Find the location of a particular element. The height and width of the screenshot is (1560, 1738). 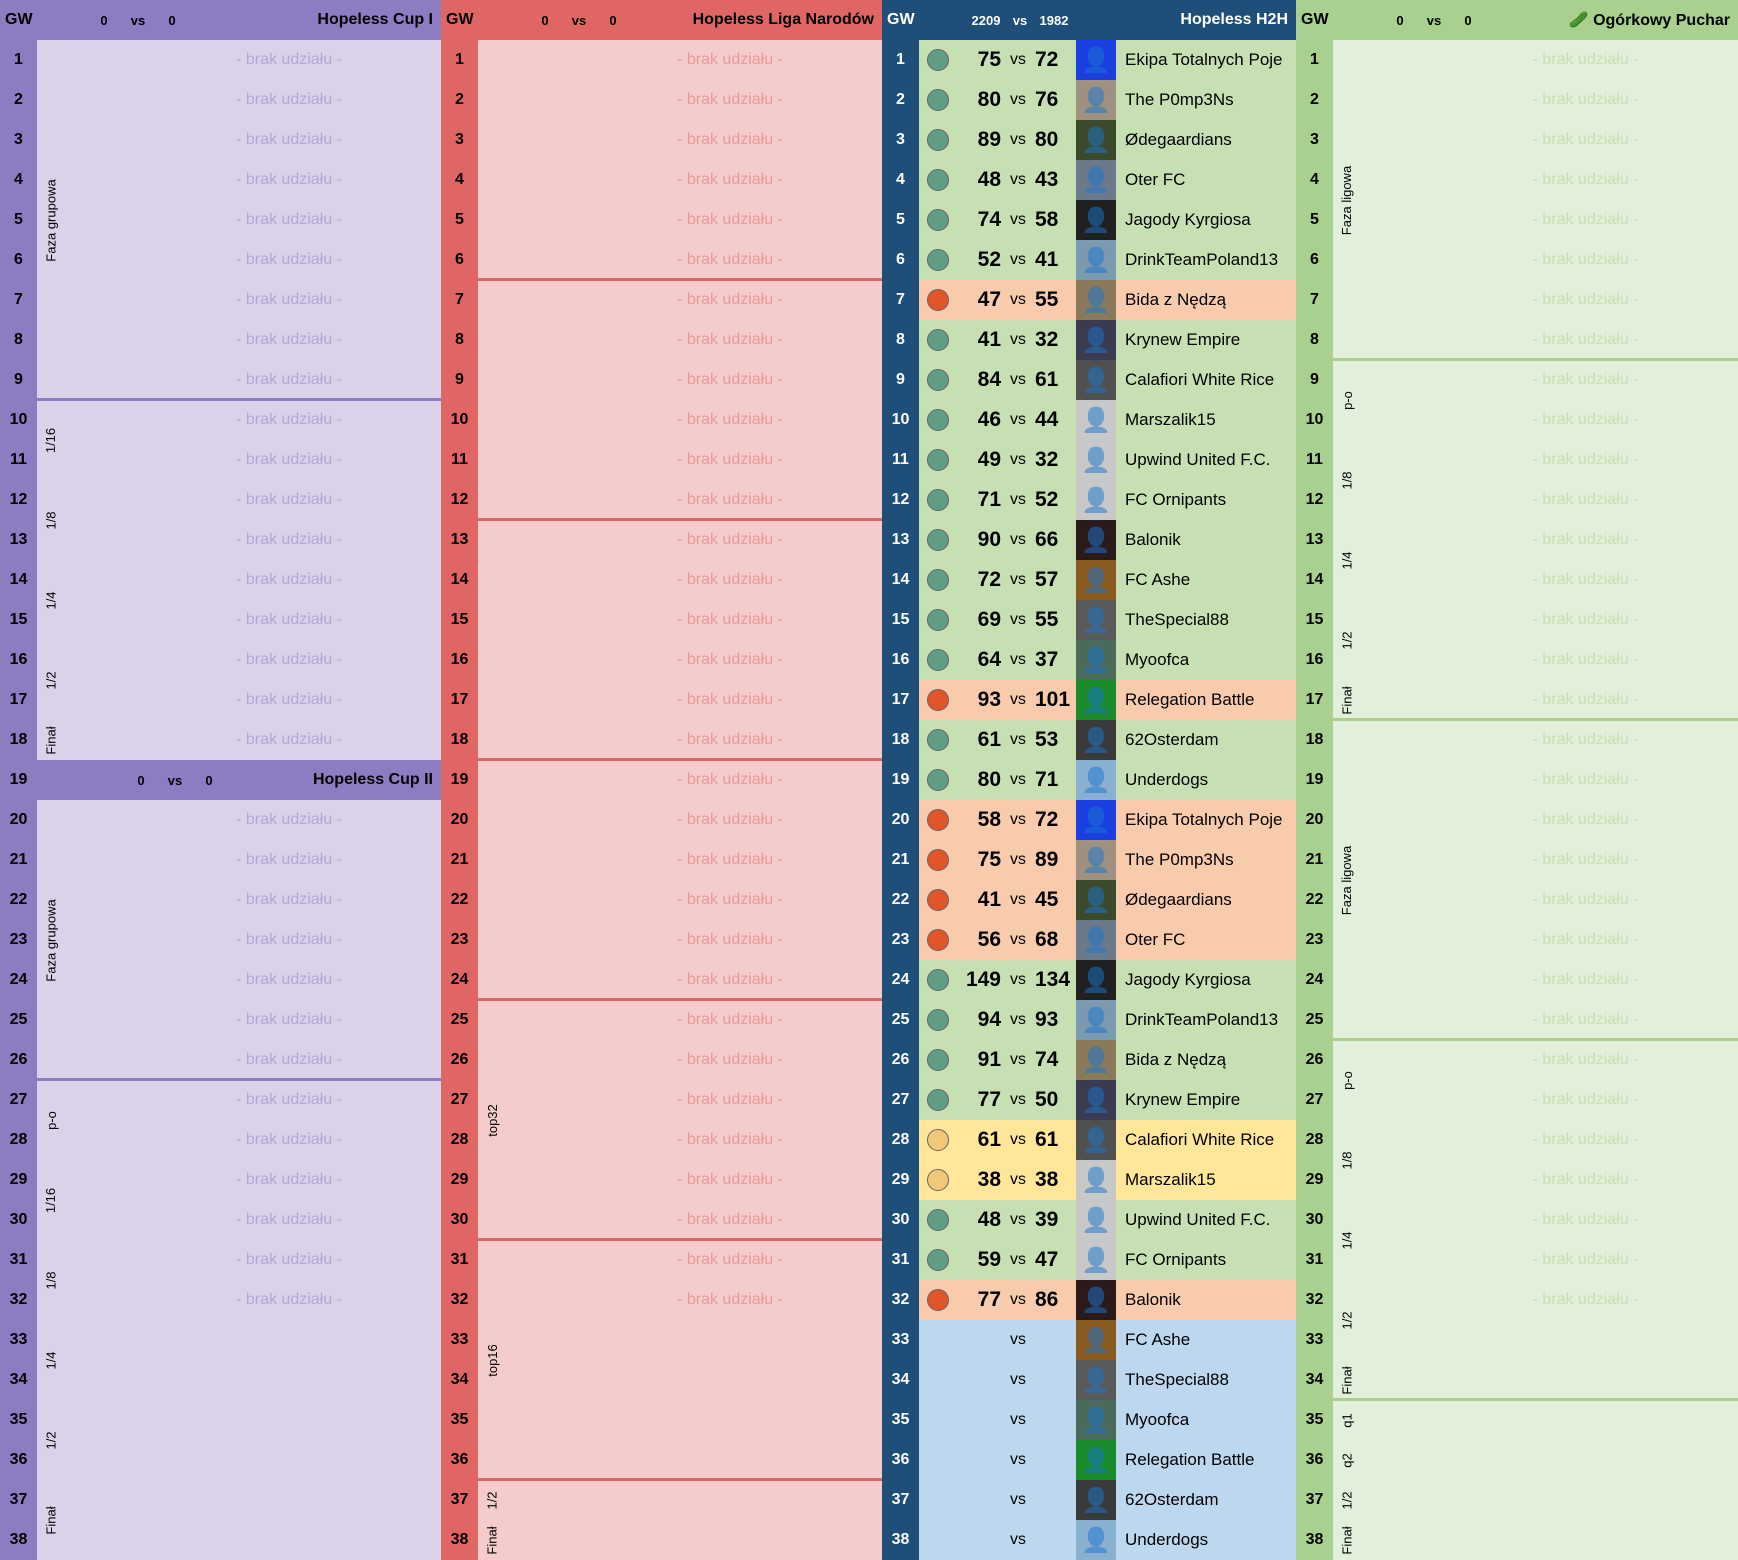

gameweek-row: 15 - brak udziału - is located at coordinates (1517, 620).